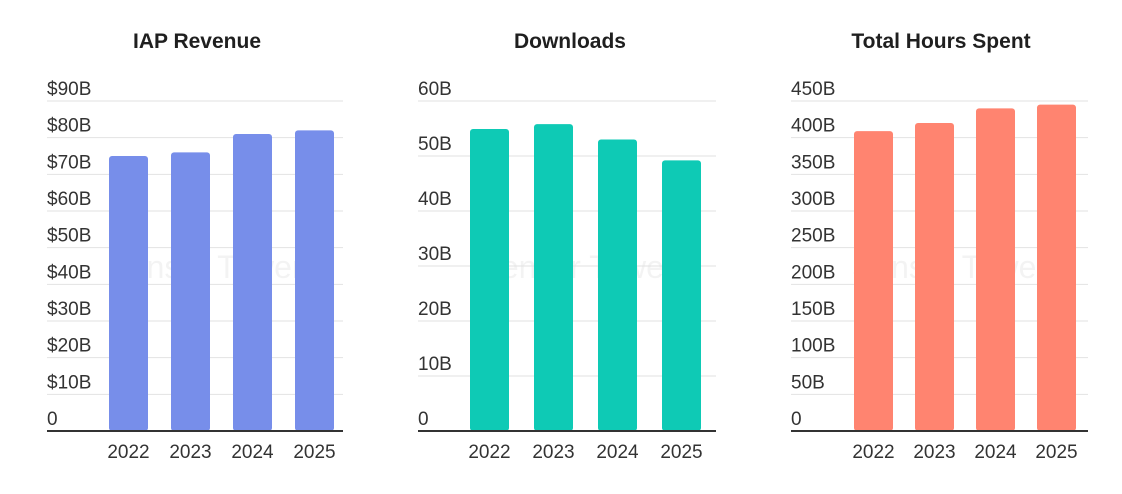 The width and height of the screenshot is (1122, 494). Describe the element at coordinates (52, 419) in the screenshot. I see `y-tick-label-0-0: 0` at that location.